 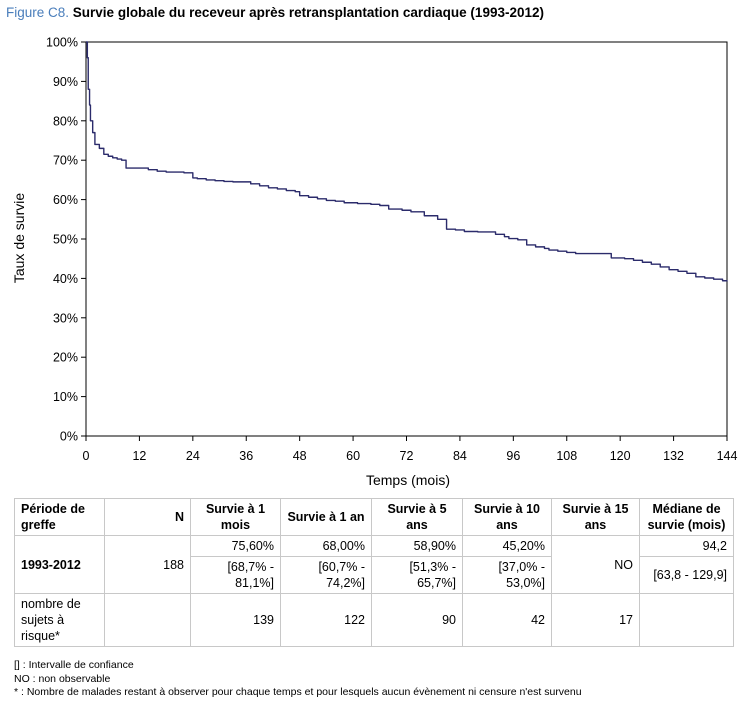 I want to click on median-ci-cell: [63,8 - 129,9], so click(x=686, y=575).